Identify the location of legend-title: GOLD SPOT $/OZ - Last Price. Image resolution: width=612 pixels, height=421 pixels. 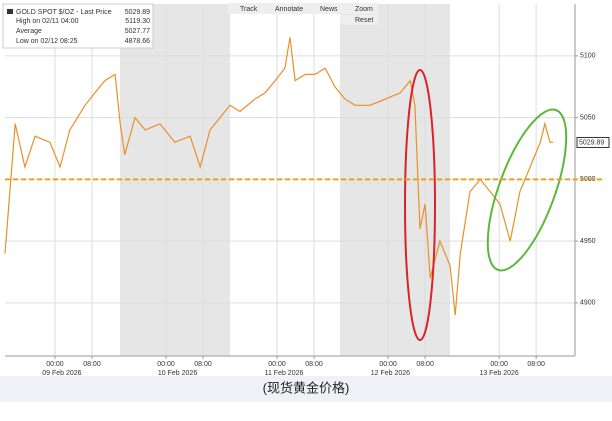
(64, 12).